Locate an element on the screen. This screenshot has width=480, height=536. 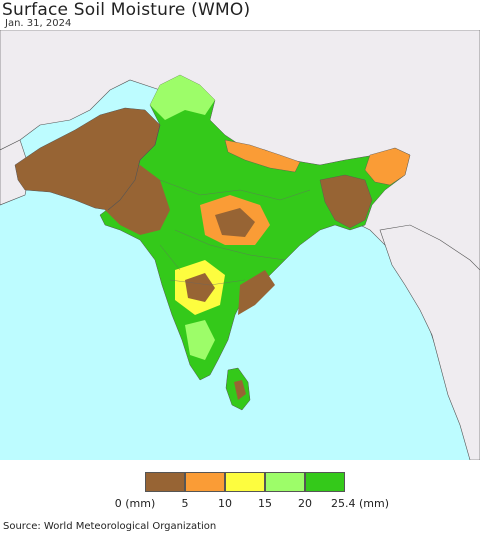
dry-patch-south is located at coordinates (200, 340).